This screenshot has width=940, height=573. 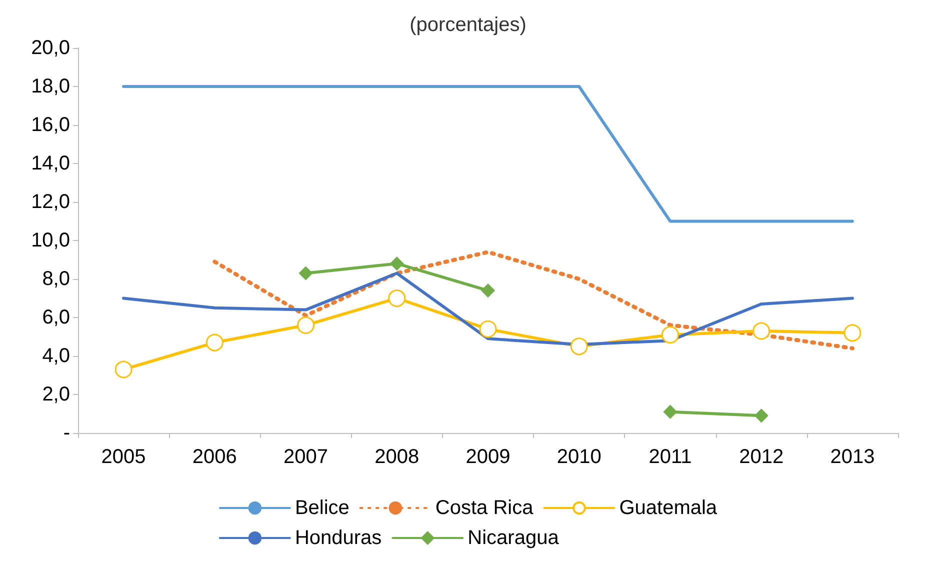 What do you see at coordinates (50, 87) in the screenshot?
I see `y-tick-label: 18,0` at bounding box center [50, 87].